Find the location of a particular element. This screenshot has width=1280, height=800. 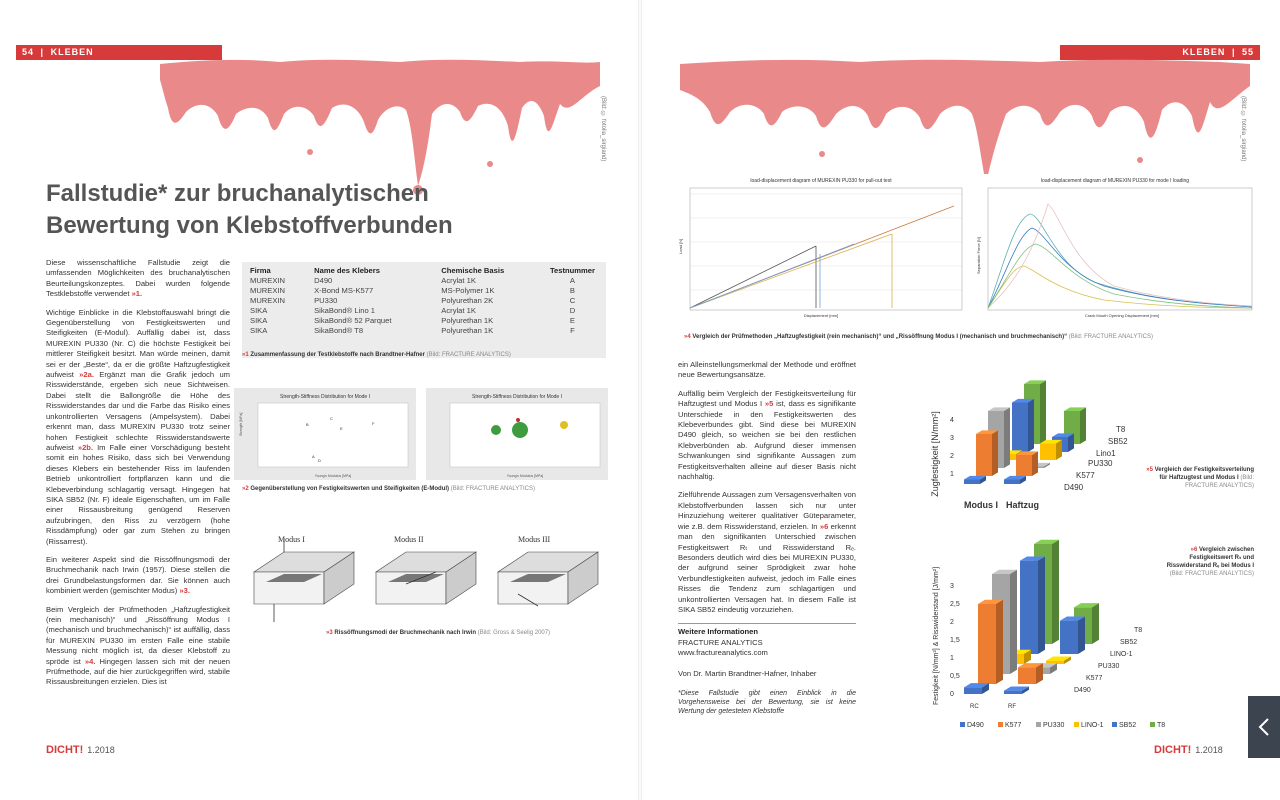

cell: B is located at coordinates (572, 290).